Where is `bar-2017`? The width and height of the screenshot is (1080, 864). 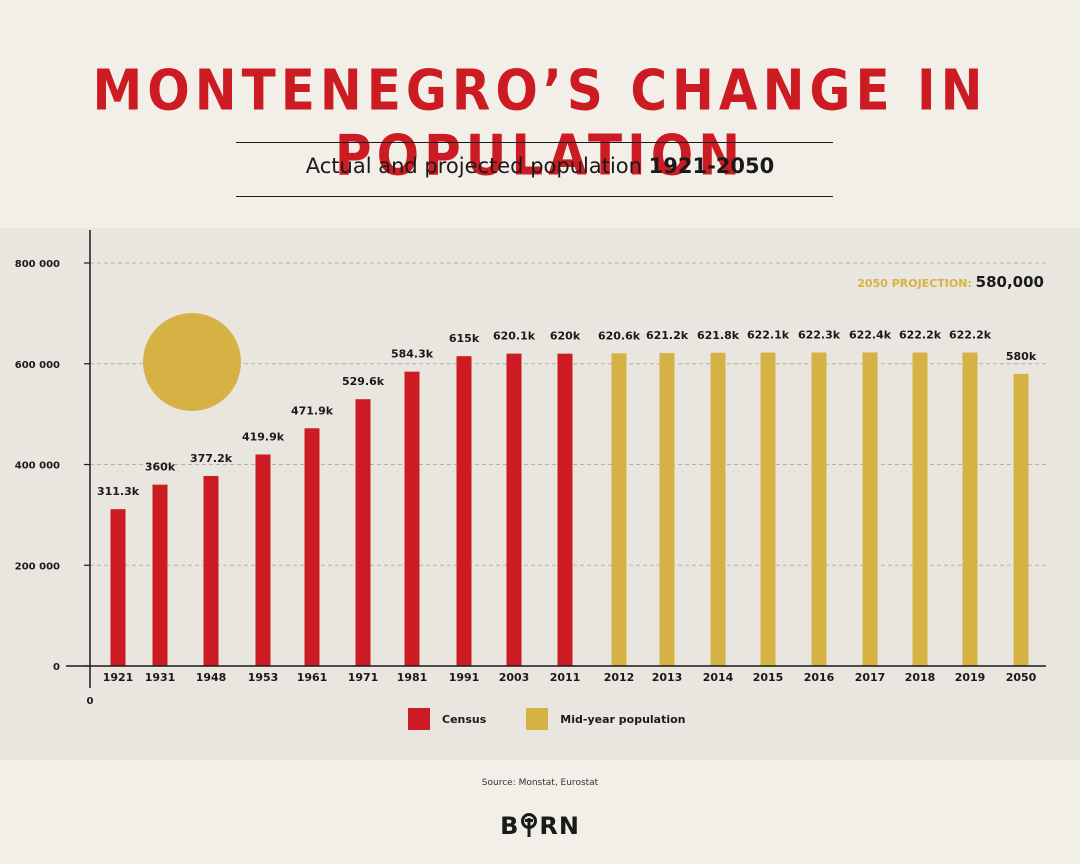
bar-2017 is located at coordinates (870, 509).